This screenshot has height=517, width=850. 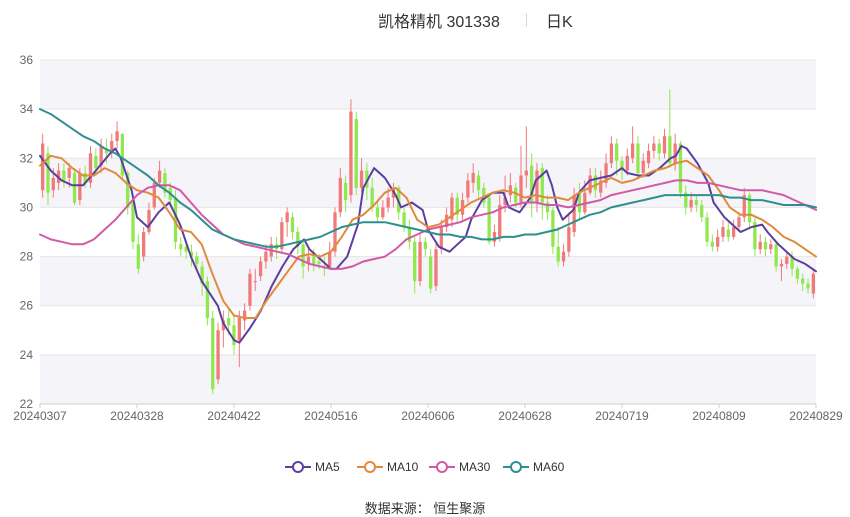 What do you see at coordinates (526, 20) in the screenshot?
I see `title-separator` at bounding box center [526, 20].